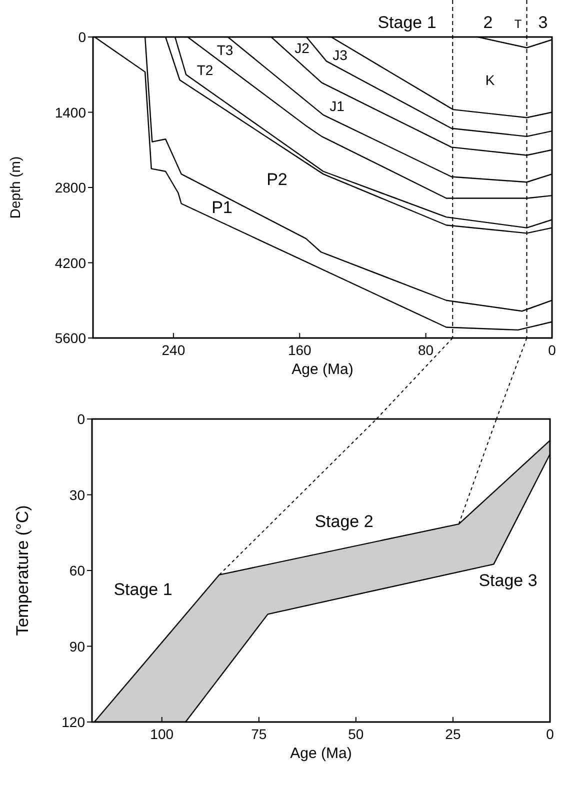 The image size is (562, 787). Describe the element at coordinates (453, 734) in the screenshot. I see `x-tick-label: 25` at that location.